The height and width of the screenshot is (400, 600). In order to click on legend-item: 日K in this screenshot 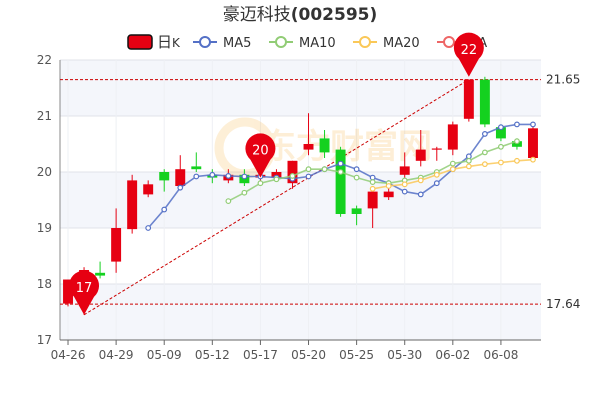, I will do `click(154, 42)`.